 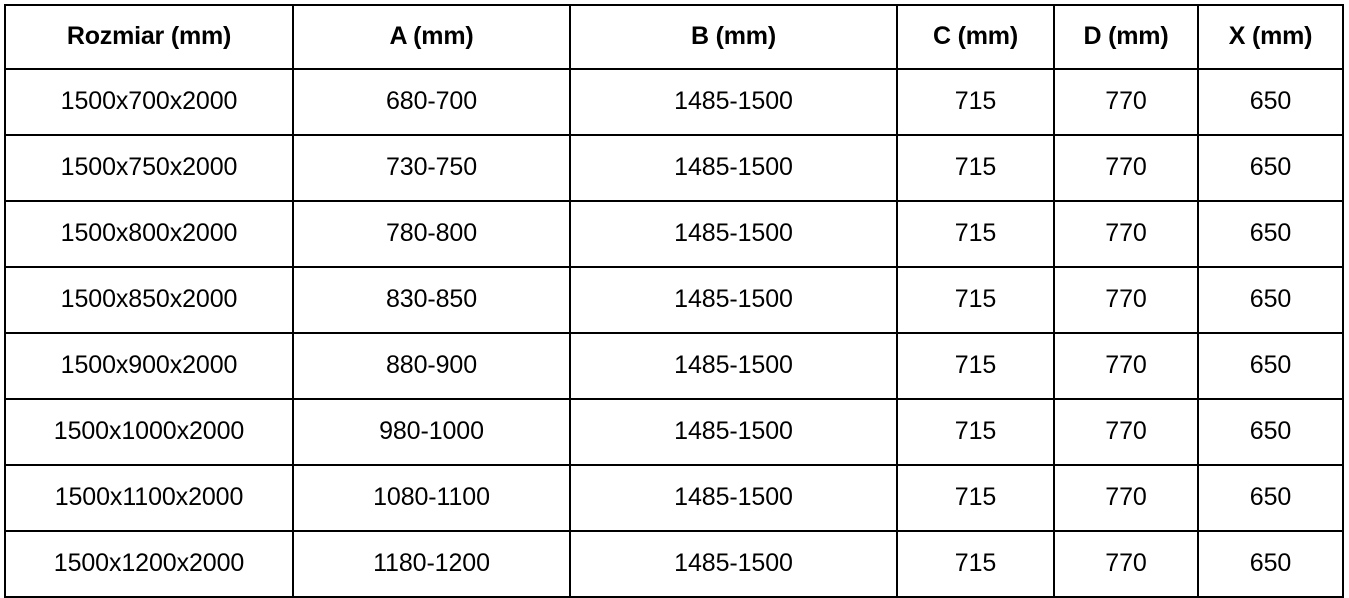 I want to click on column-header-d: D (mm), so click(x=1126, y=37).